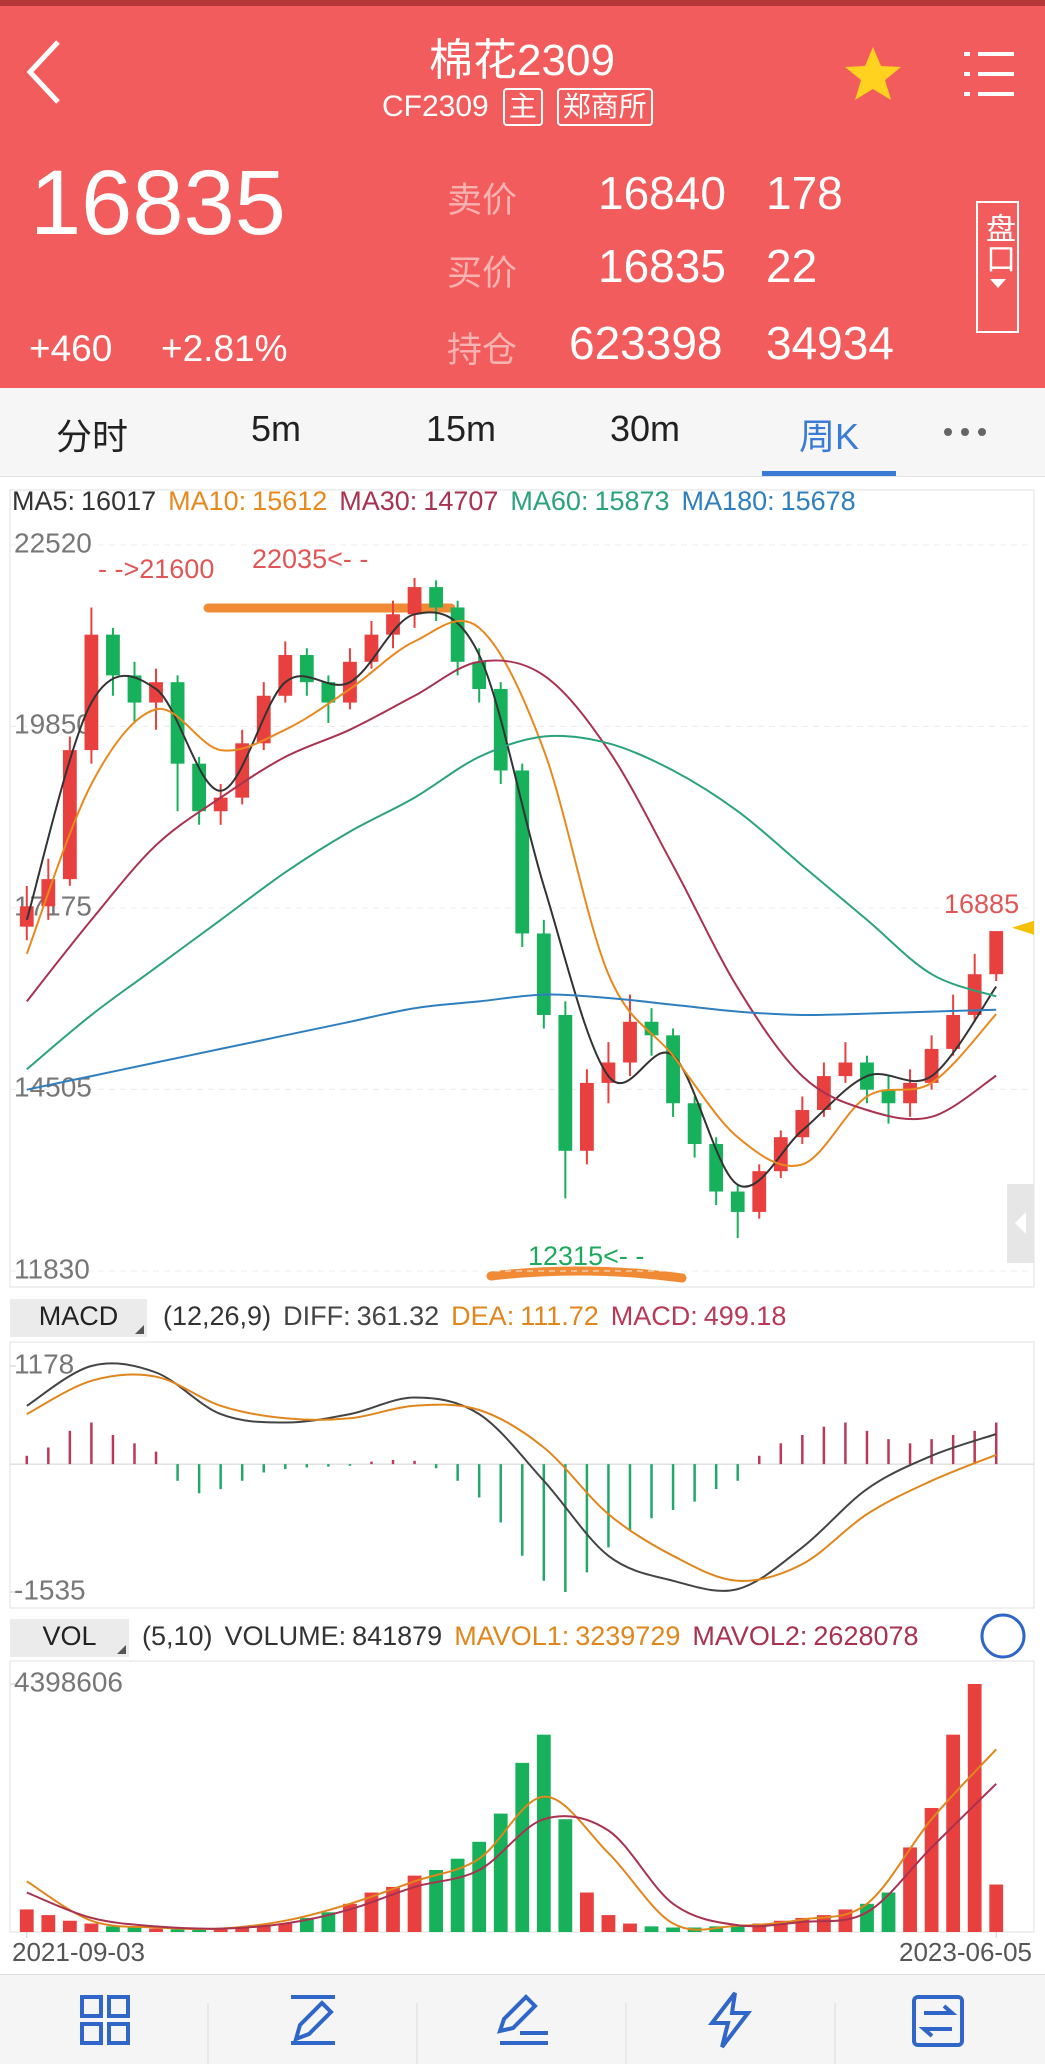 This screenshot has width=1045, height=2064. Describe the element at coordinates (217, 1316) in the screenshot. I see `legend-label: (12,26,9)` at that location.